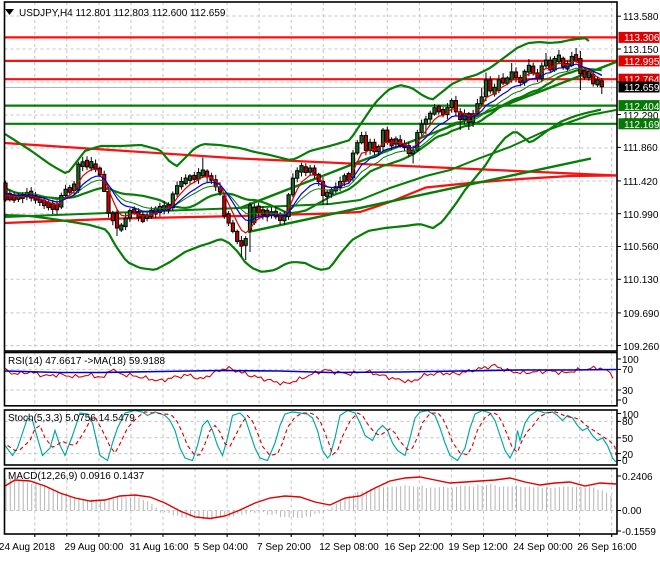 Image resolution: width=660 pixels, height=565 pixels. Describe the element at coordinates (607, 547) in the screenshot. I see `svg-text: 26 Sep 16:00` at that location.